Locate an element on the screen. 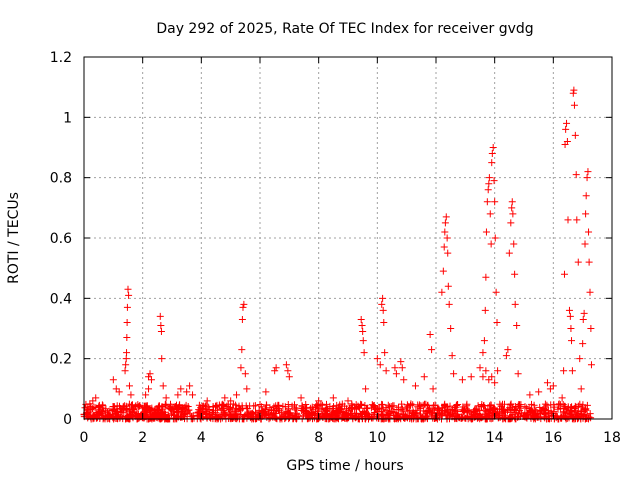  y-tick-label: 0.6 is located at coordinates (61, 239).